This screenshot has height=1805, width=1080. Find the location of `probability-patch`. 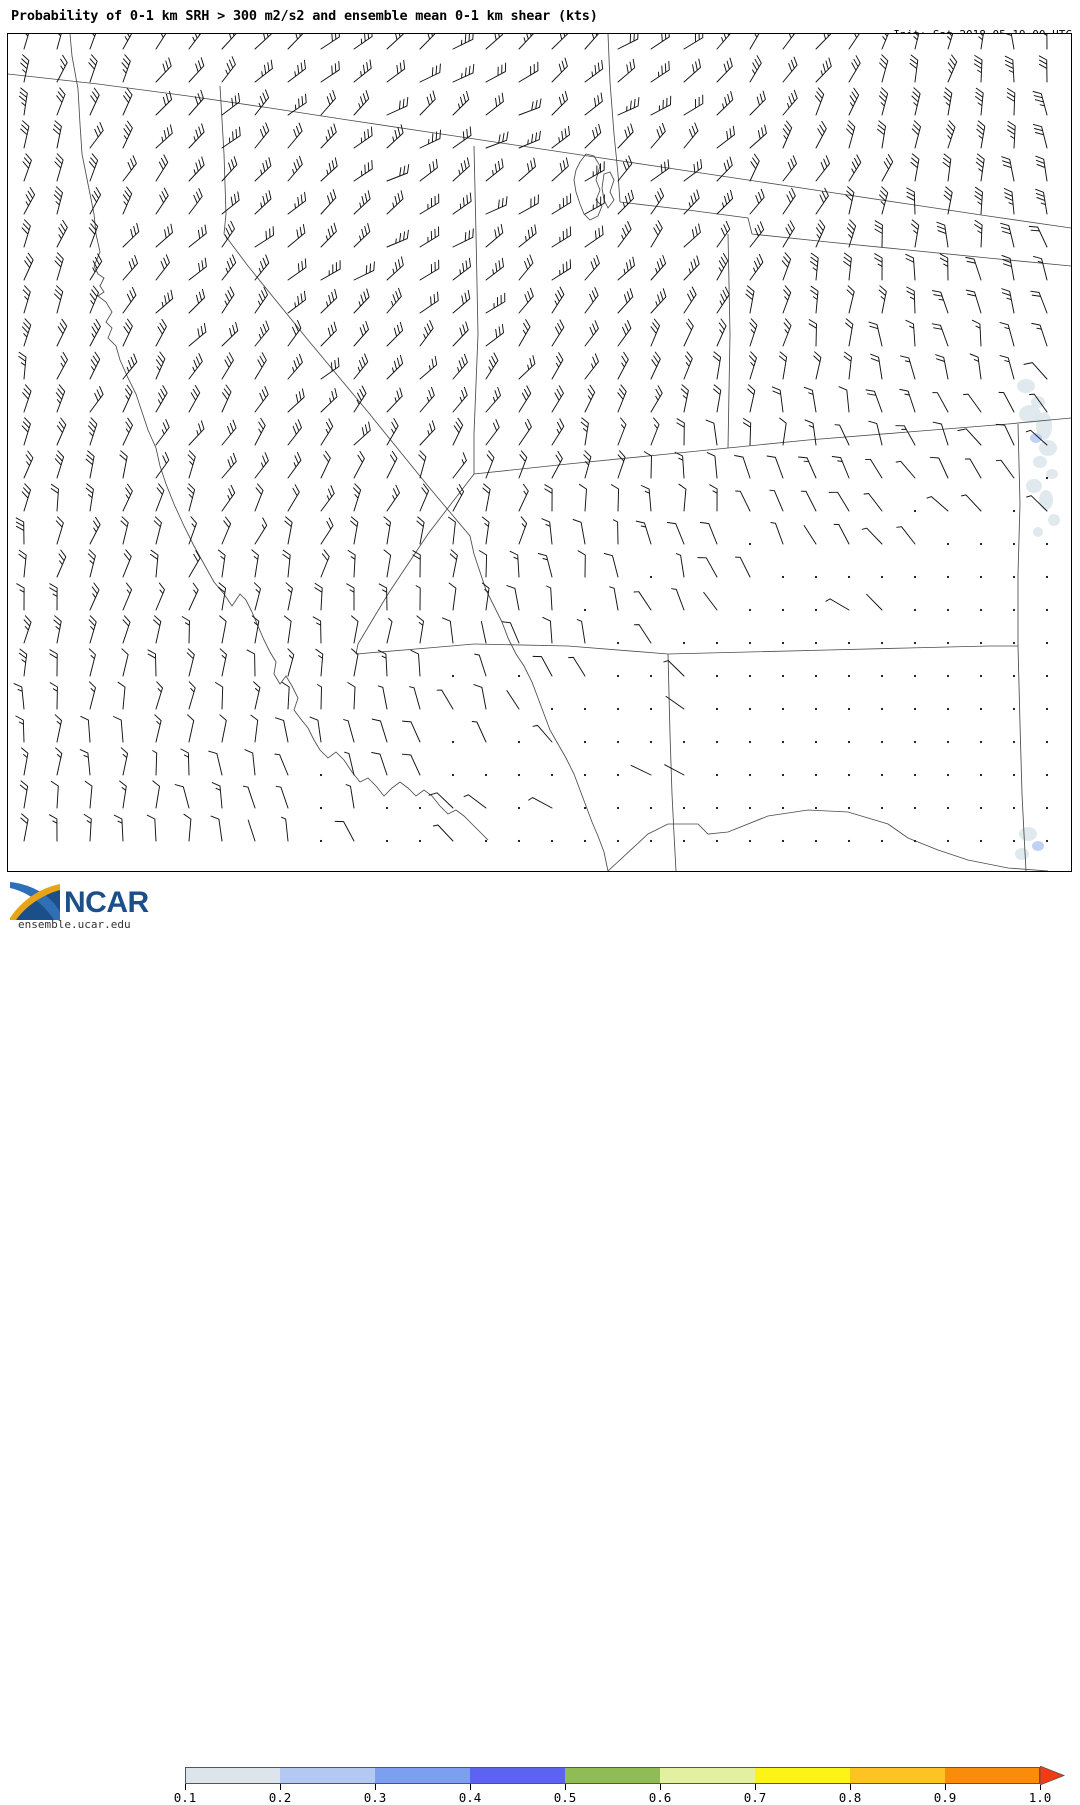

probability-patch is located at coordinates (1038, 532).